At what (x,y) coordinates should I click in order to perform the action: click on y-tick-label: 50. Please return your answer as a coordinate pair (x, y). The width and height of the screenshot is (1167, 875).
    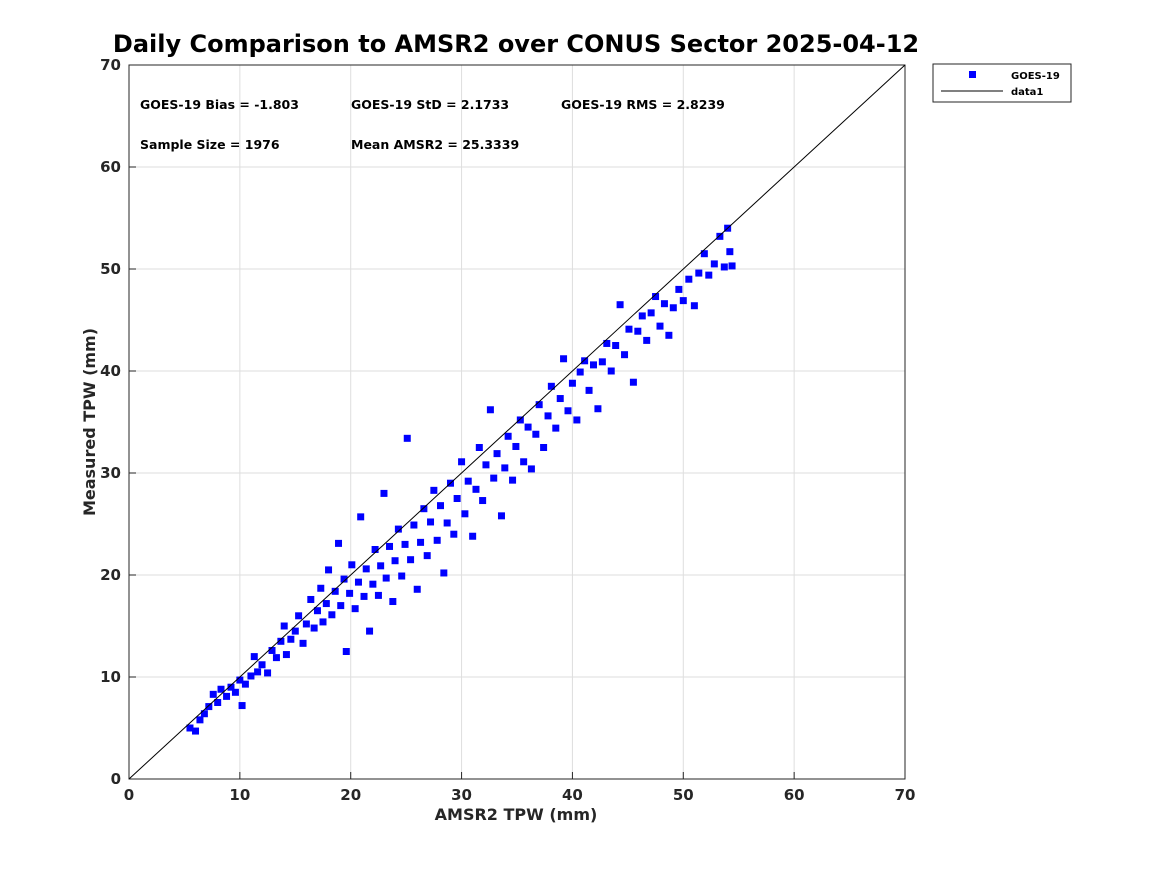
    Looking at the image, I should click on (110, 269).